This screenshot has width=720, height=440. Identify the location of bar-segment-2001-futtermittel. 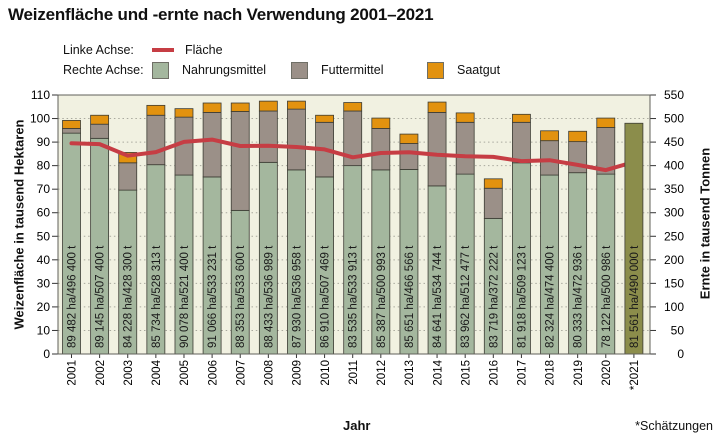
(71, 131).